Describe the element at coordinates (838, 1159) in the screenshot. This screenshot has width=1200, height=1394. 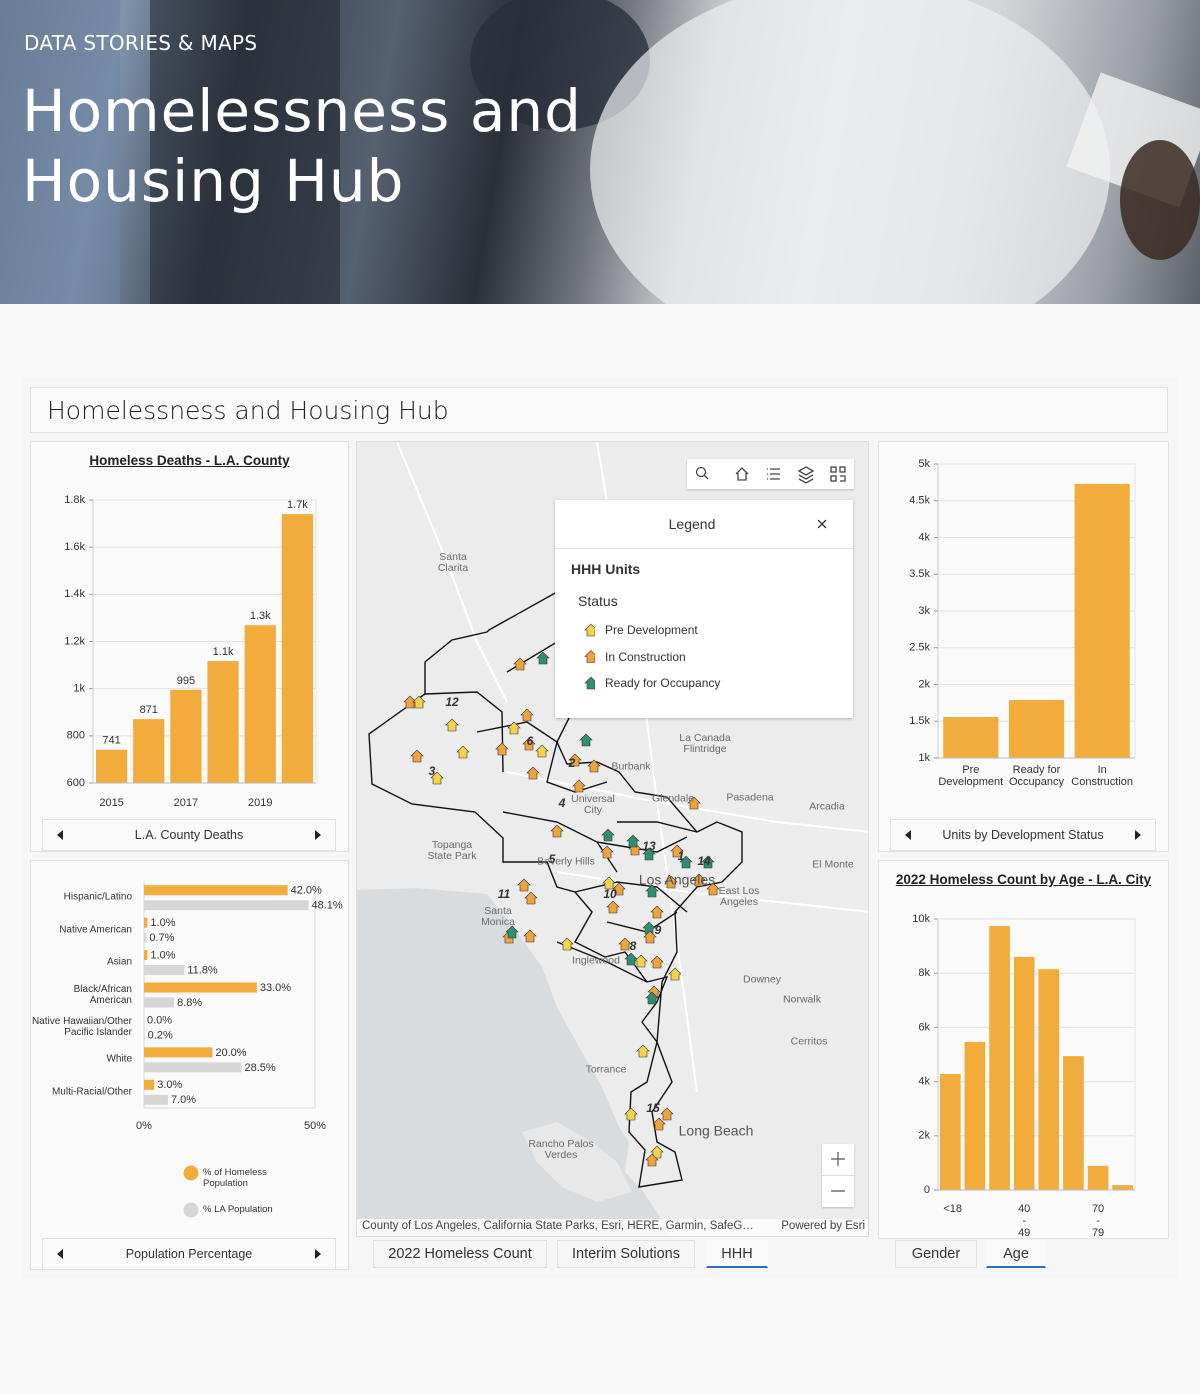
I see `zoom-in` at that location.